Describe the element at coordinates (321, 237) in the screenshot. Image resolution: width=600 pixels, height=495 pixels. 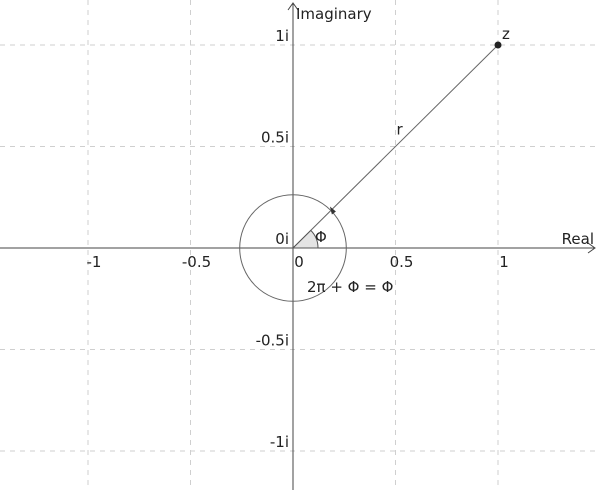
I see `angle-label: Φ` at that location.